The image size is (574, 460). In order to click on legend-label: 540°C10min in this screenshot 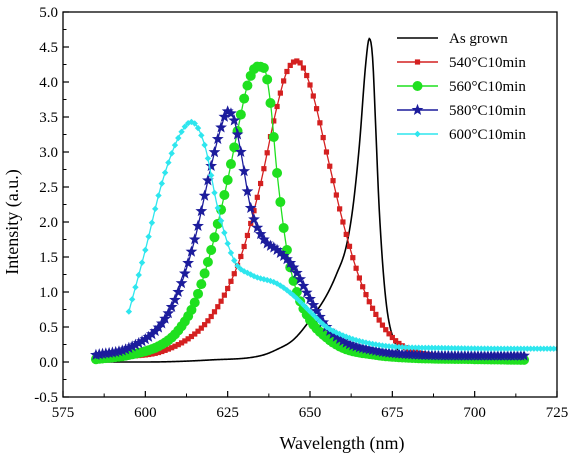, I will do `click(487, 63)`.